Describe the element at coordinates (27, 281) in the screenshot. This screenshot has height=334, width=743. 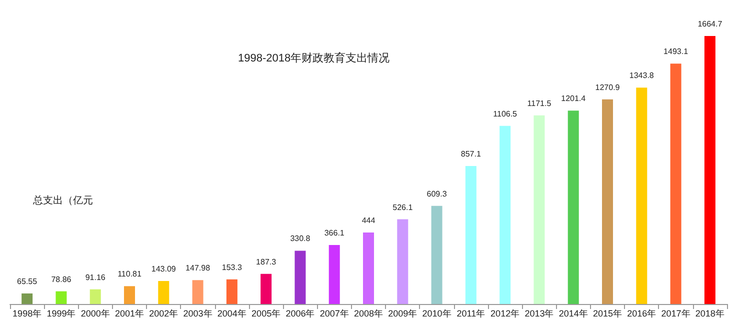
I see `data-label: 65.55` at that location.